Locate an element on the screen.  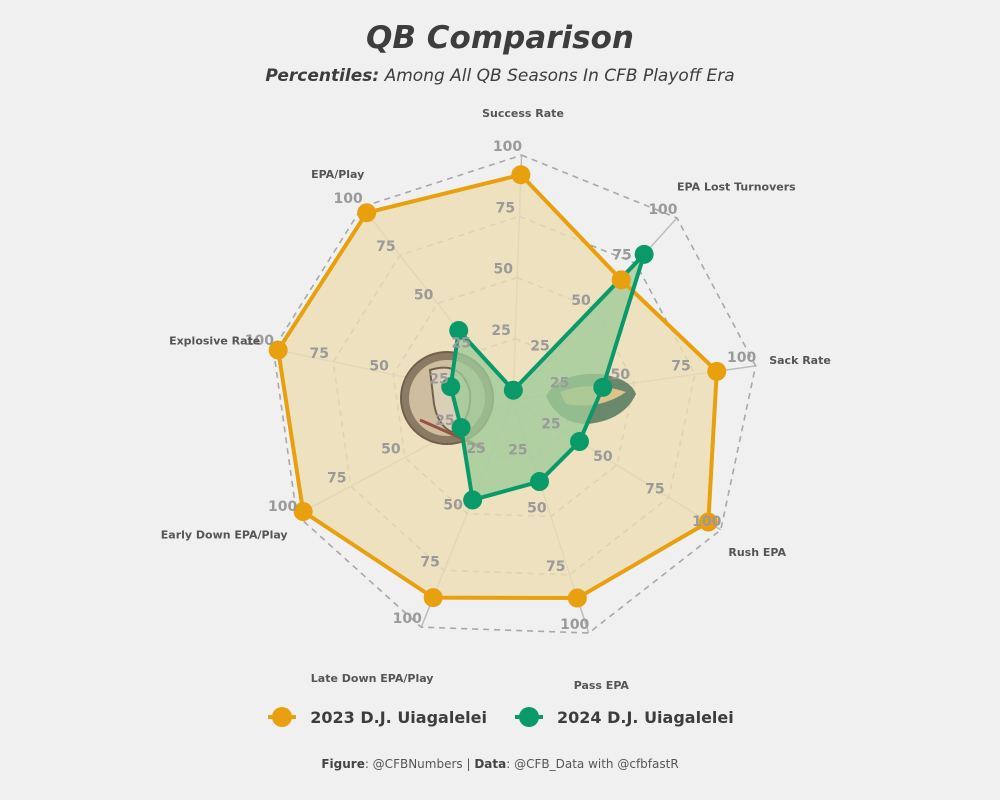
caption-data-label: Data is located at coordinates (490, 764).